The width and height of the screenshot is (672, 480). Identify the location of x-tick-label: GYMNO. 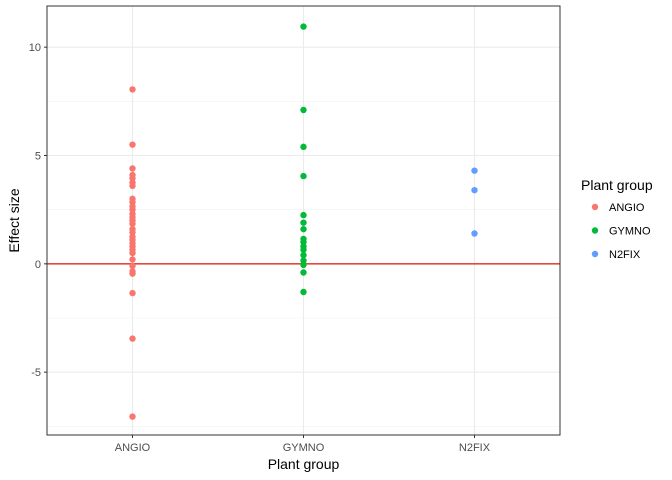
(304, 448).